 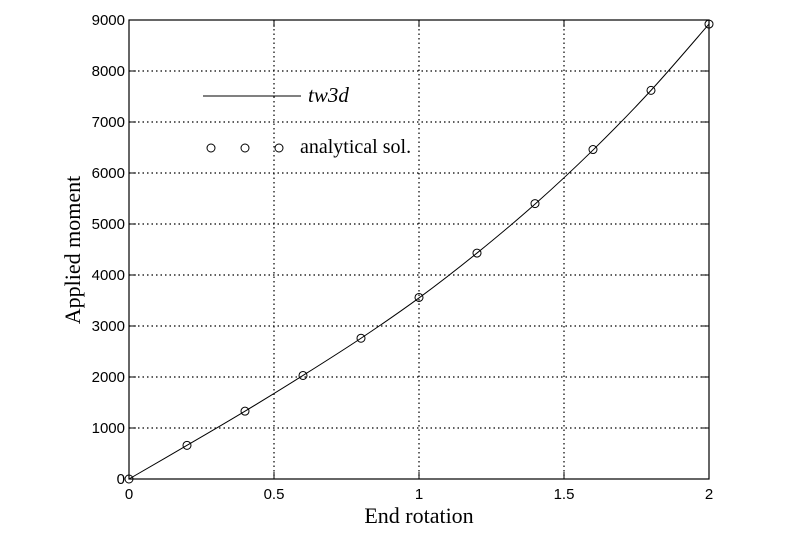 I want to click on x-axis-label: End rotation, so click(x=418, y=515).